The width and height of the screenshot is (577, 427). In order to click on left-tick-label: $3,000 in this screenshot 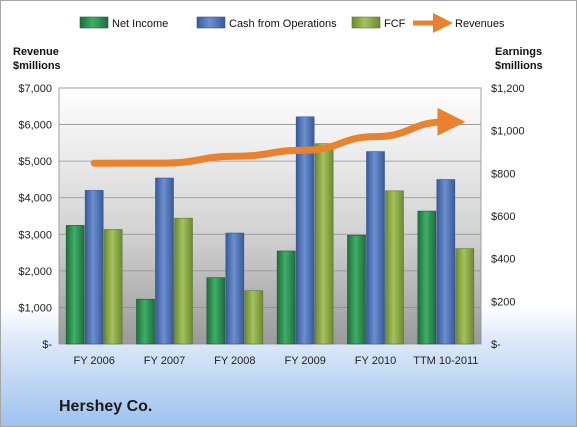, I will do `click(35, 235)`.